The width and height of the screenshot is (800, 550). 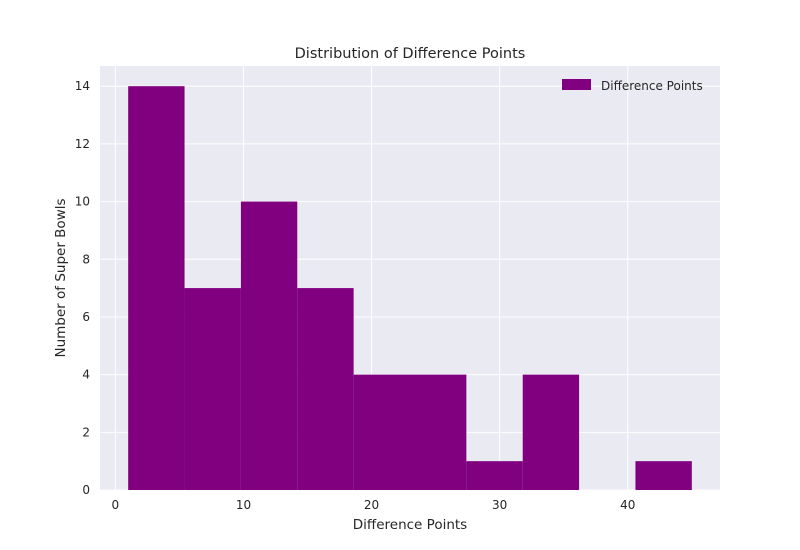 I want to click on x-tick-label: 40, so click(x=627, y=505).